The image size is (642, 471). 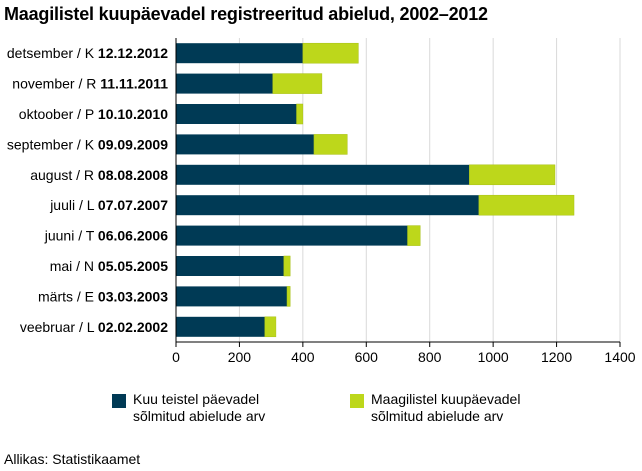 I want to click on x-tick-label: 1000, so click(x=493, y=357).